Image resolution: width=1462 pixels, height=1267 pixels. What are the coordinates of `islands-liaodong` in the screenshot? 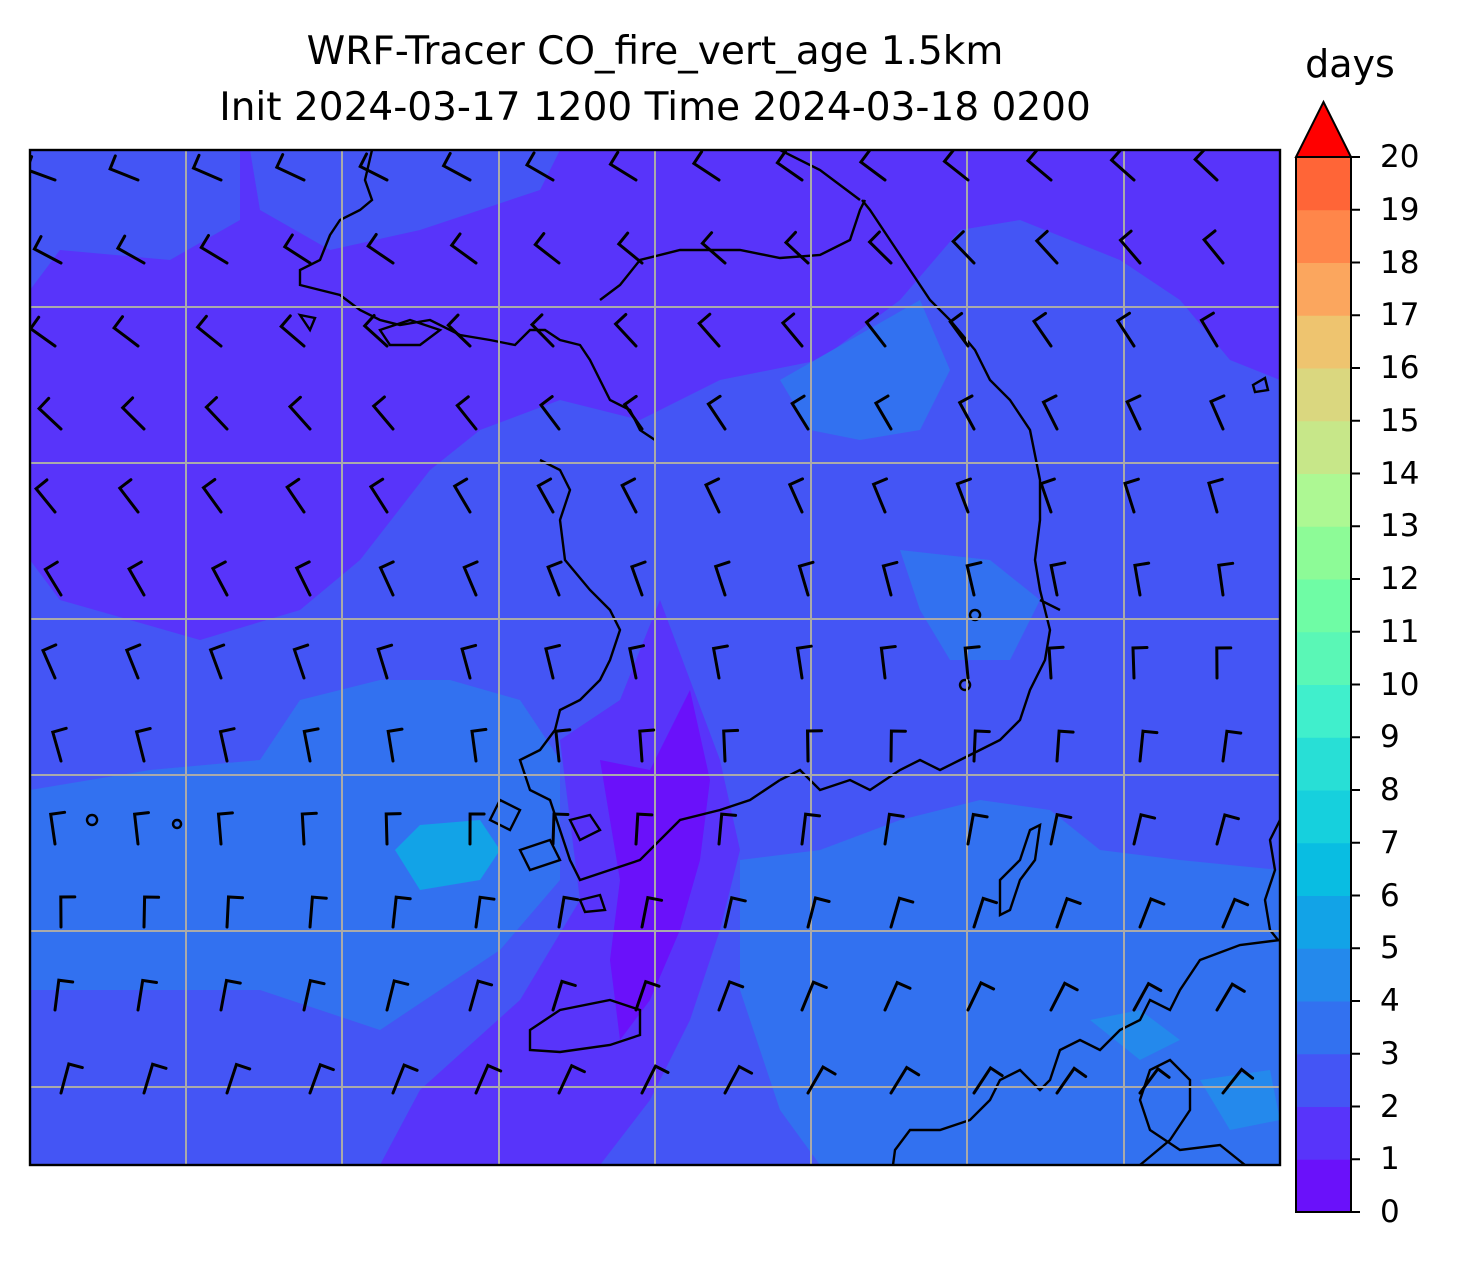 It's located at (370, 330).